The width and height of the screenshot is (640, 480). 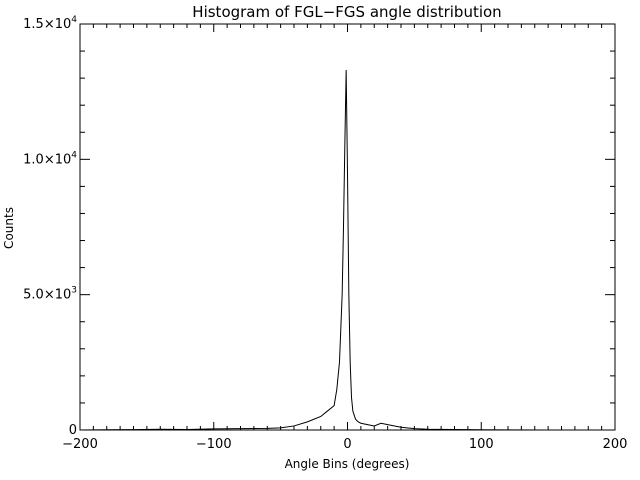 I want to click on x-tick-label: 0, so click(x=347, y=444).